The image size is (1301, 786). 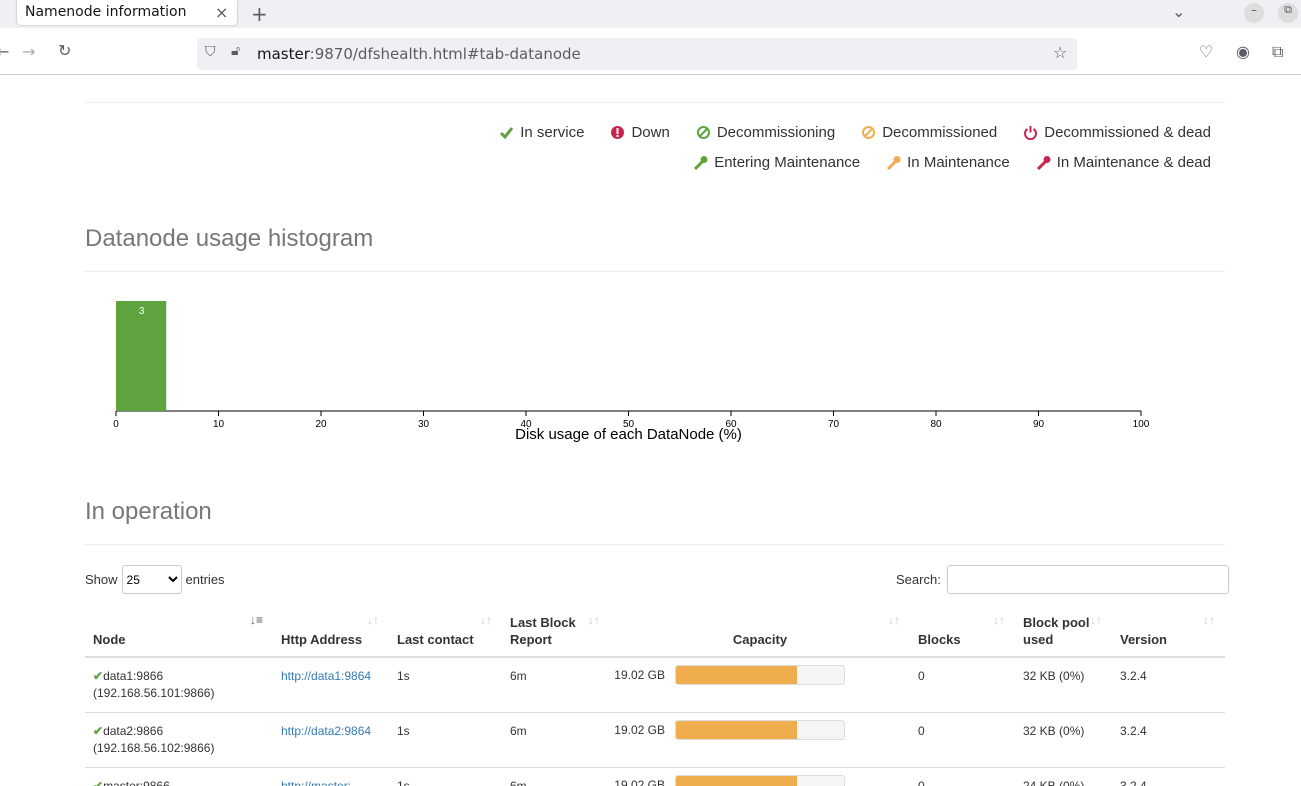 What do you see at coordinates (179, 633) in the screenshot?
I see `column-header: Node ↓≡` at bounding box center [179, 633].